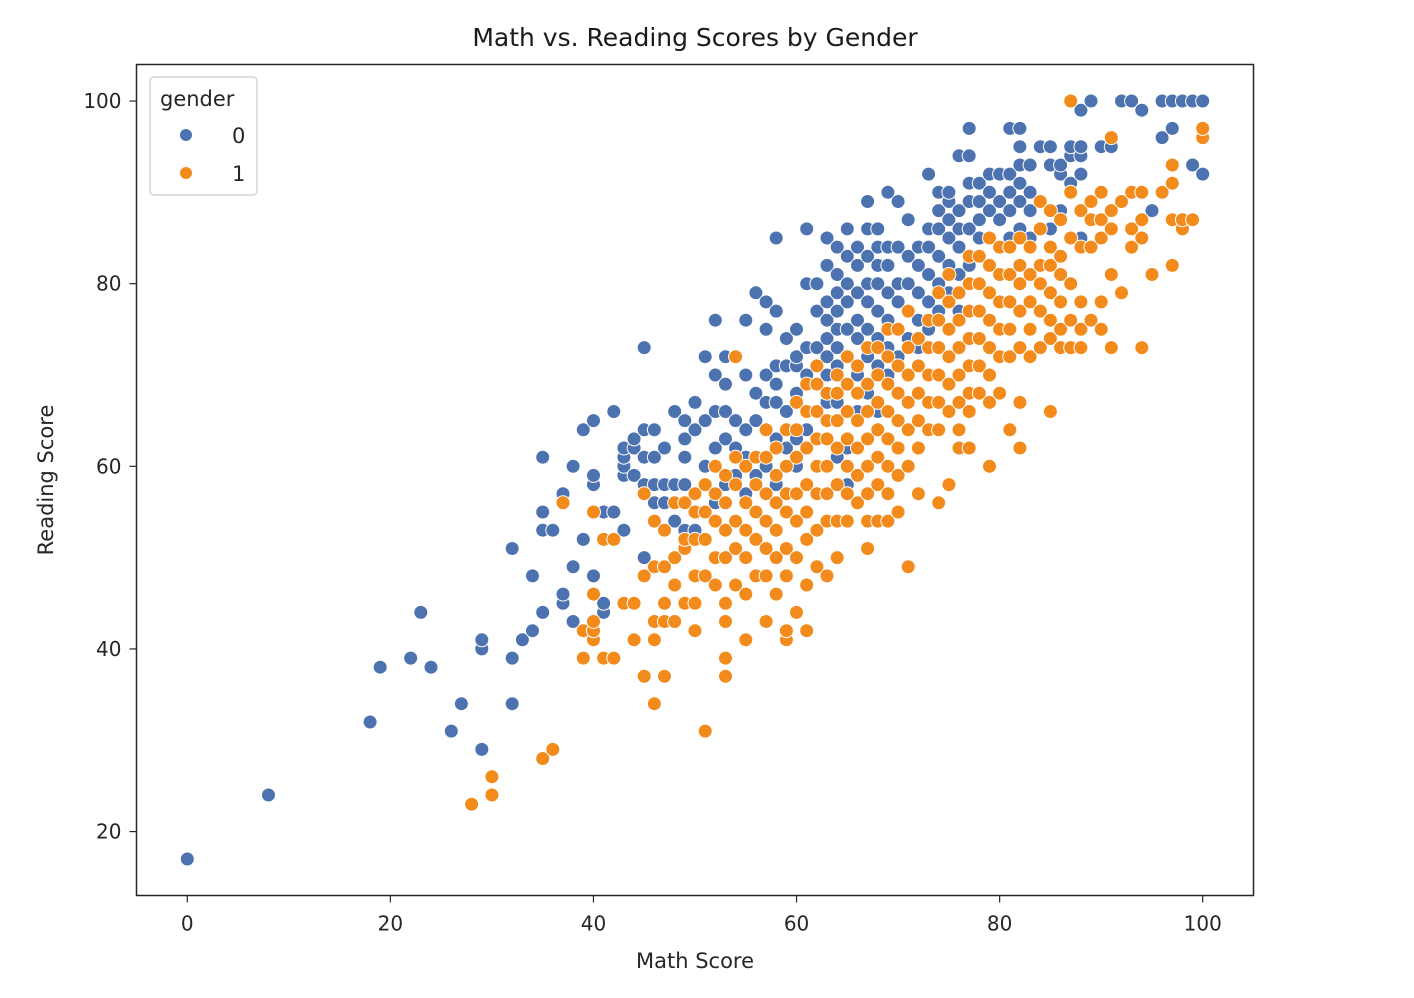  Describe the element at coordinates (187, 924) in the screenshot. I see `x-tick-label-0: 0` at that location.